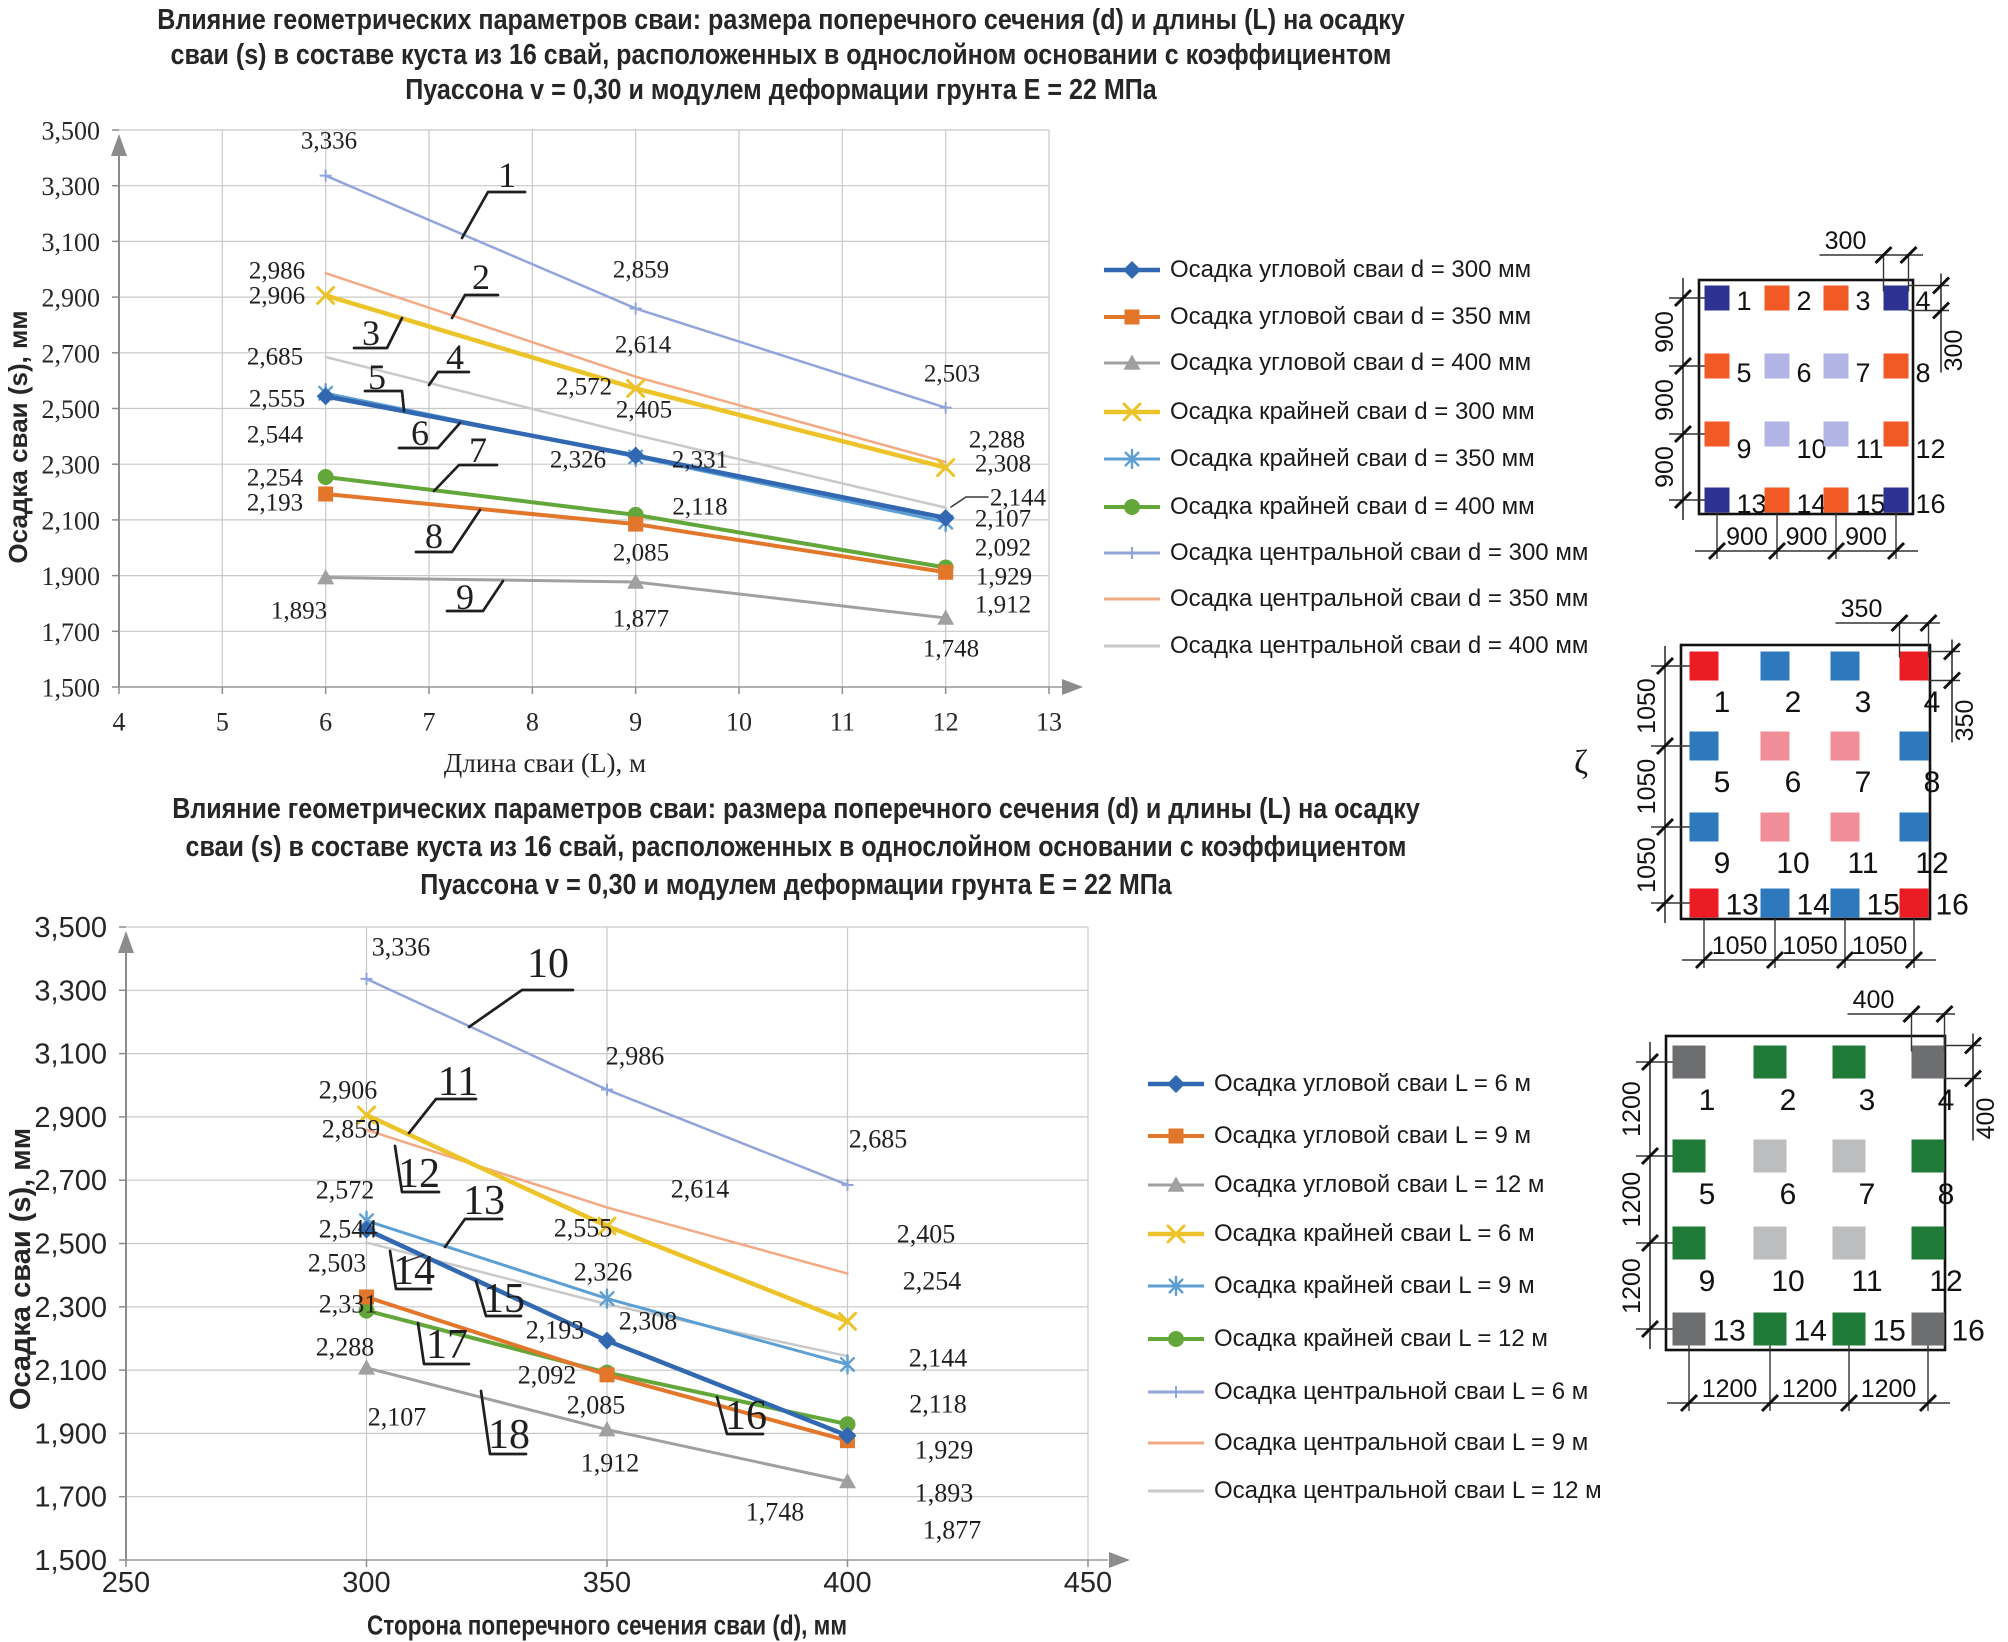 This screenshot has height=1642, width=2008. Describe the element at coordinates (1367, 1443) in the screenshot. I see `legend-item-8: Осадка центральной сваи L = 9 м` at that location.